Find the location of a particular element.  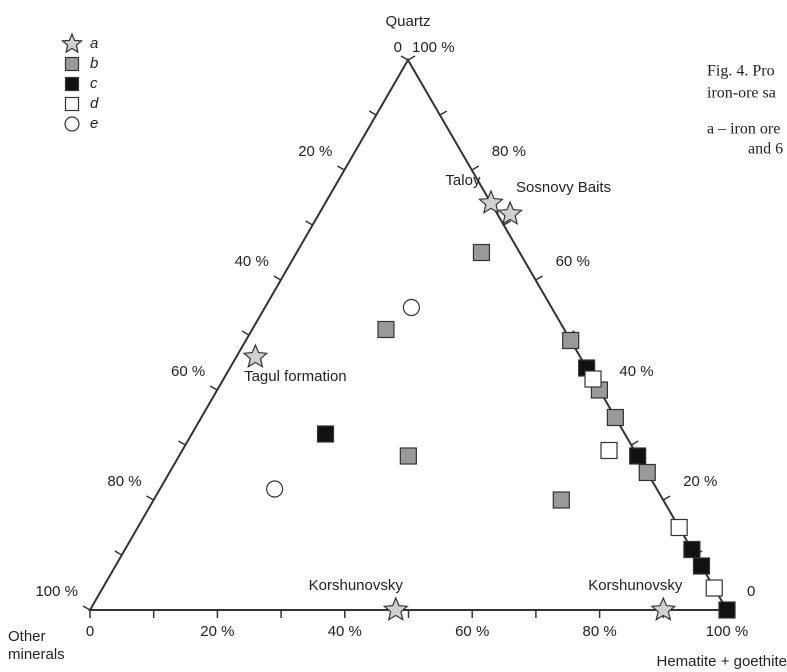

right-tick-label: 0 is located at coordinates (751, 591).